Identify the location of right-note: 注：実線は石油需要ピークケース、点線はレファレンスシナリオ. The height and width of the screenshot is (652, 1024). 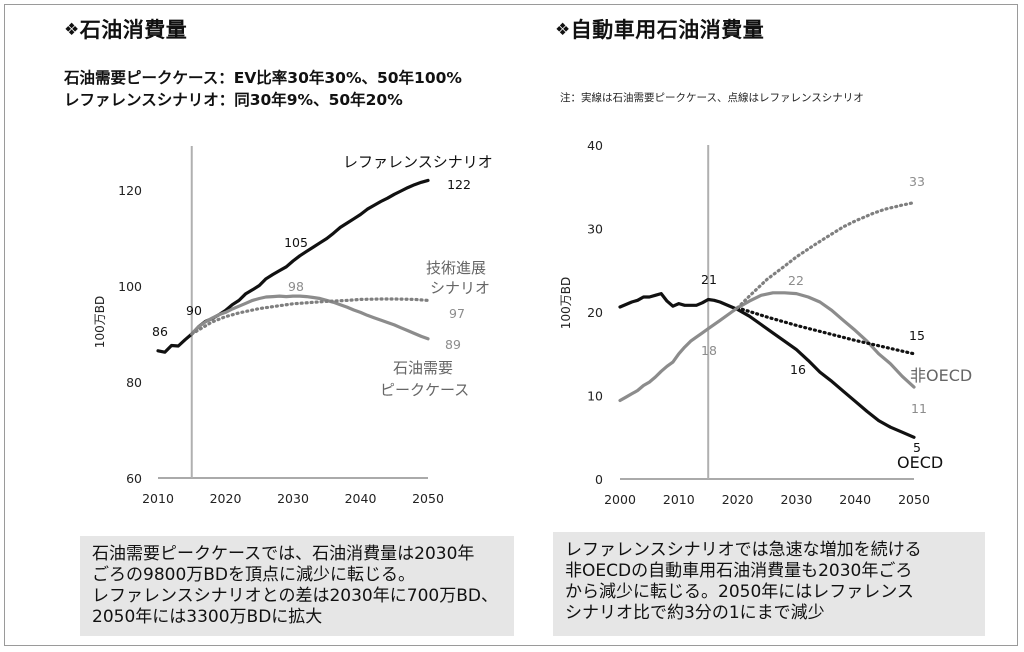
(712, 98).